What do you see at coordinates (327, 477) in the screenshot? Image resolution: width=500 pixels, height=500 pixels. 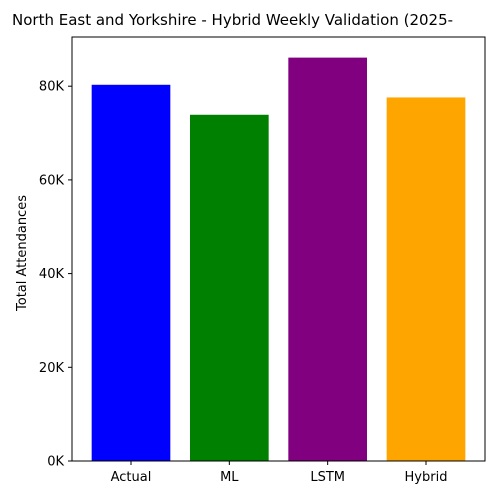 I see `x-tick-label: LSTM` at bounding box center [327, 477].